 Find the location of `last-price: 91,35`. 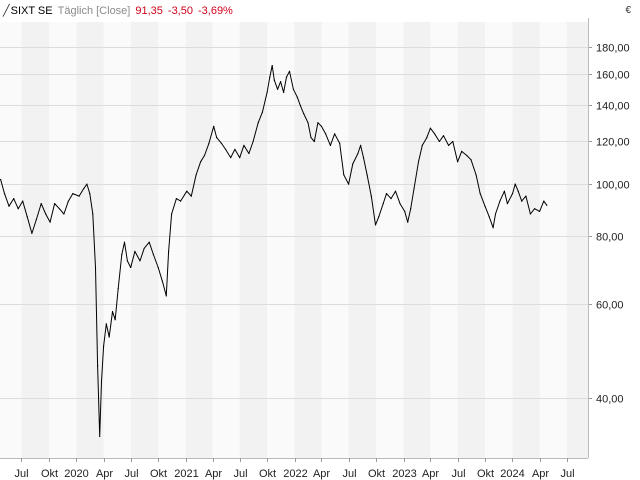

last-price: 91,35 is located at coordinates (149, 11).